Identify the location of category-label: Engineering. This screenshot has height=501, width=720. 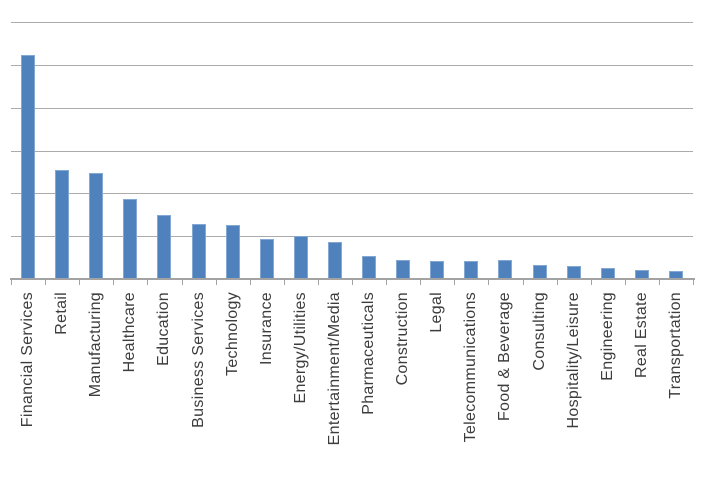
(607, 336).